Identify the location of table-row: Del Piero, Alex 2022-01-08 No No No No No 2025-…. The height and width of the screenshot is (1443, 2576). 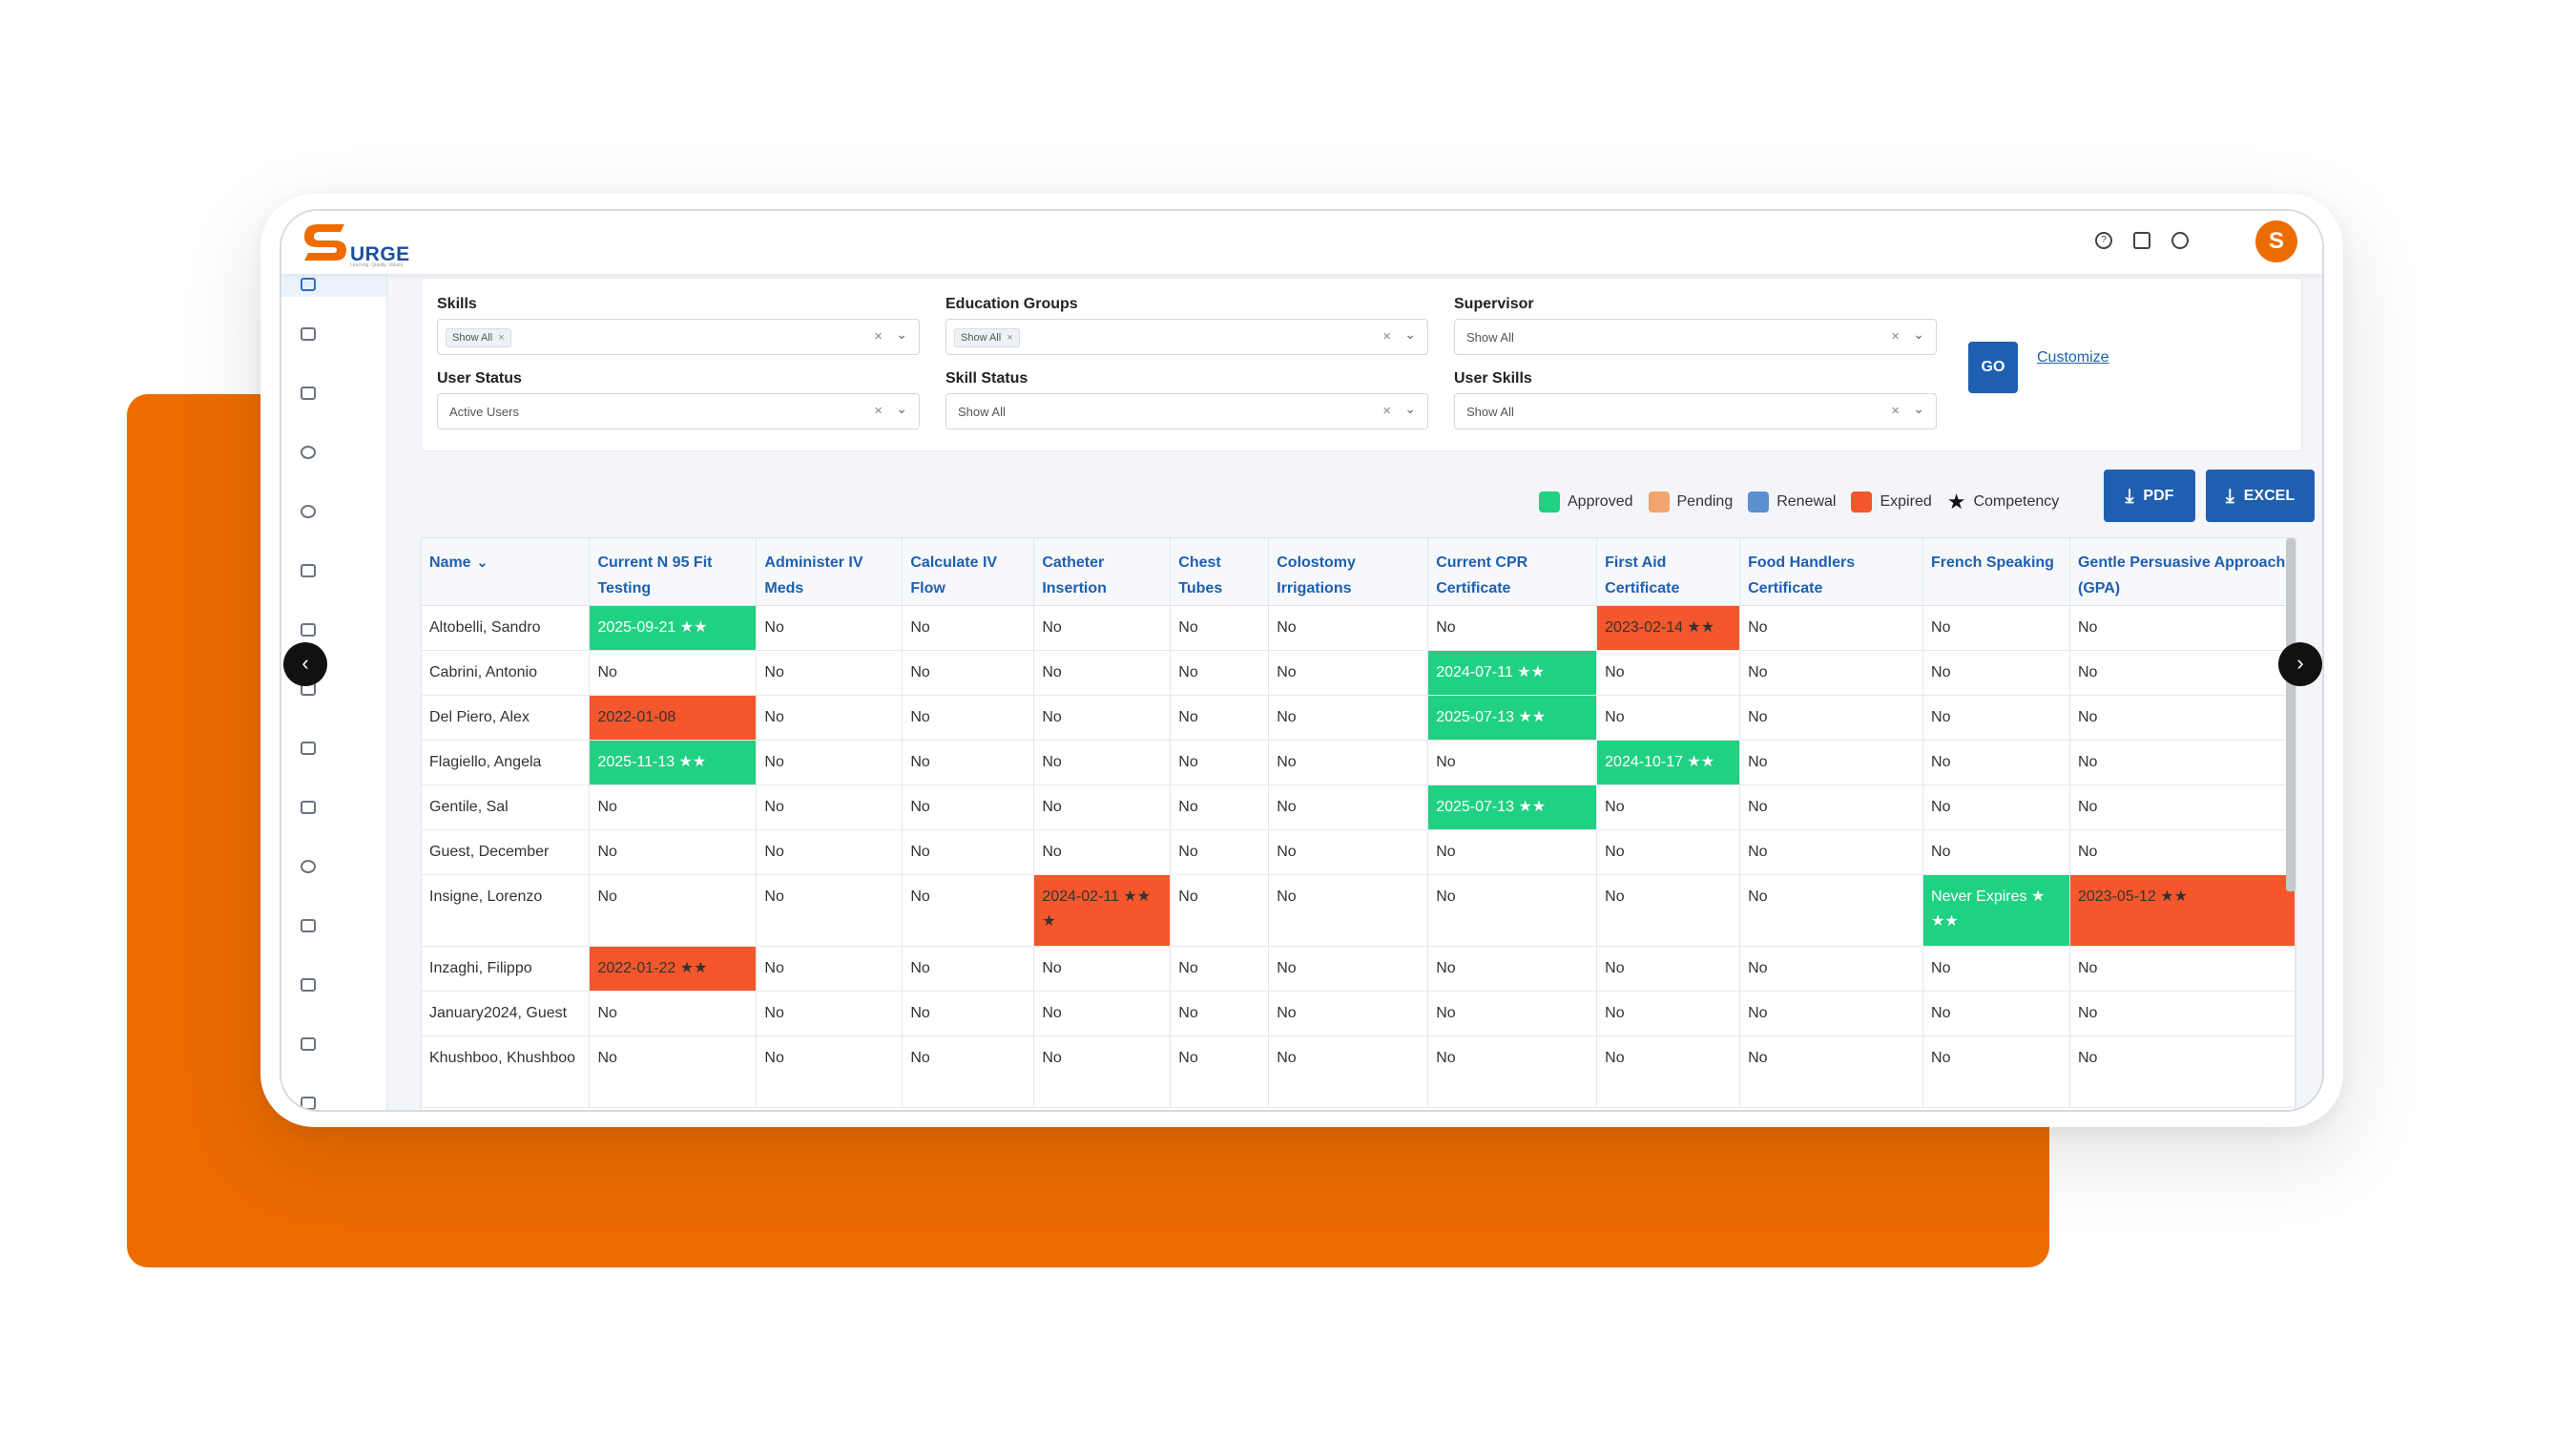
(1359, 718).